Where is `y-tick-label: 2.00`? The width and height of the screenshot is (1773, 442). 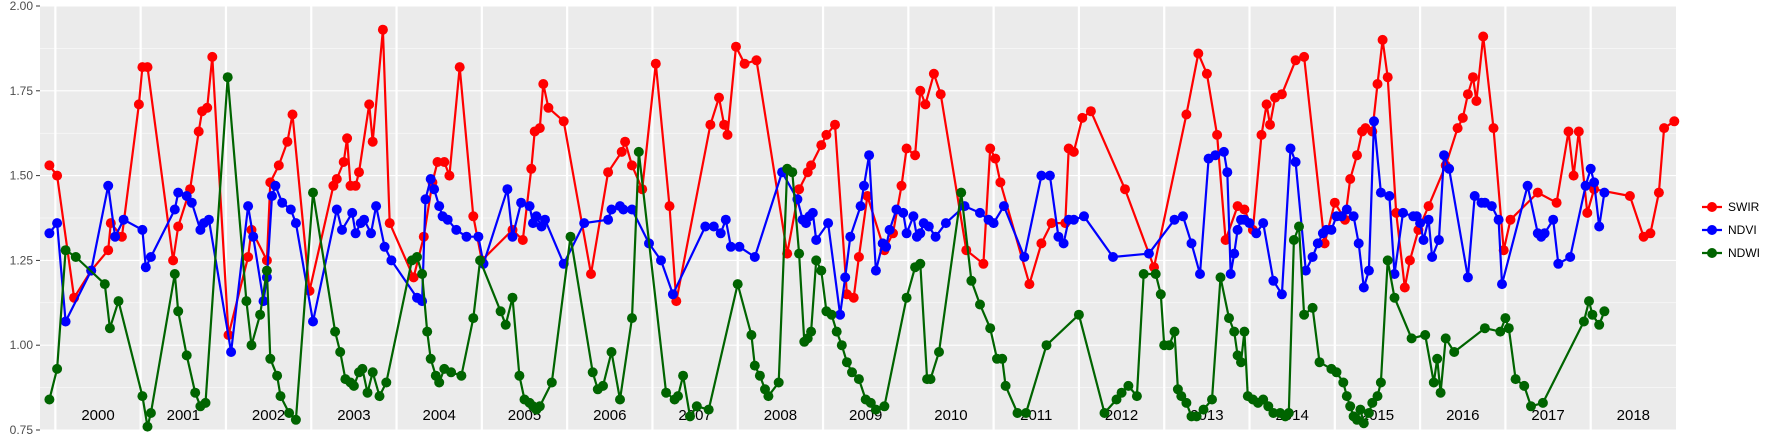
y-tick-label: 2.00 is located at coordinates (22, 6).